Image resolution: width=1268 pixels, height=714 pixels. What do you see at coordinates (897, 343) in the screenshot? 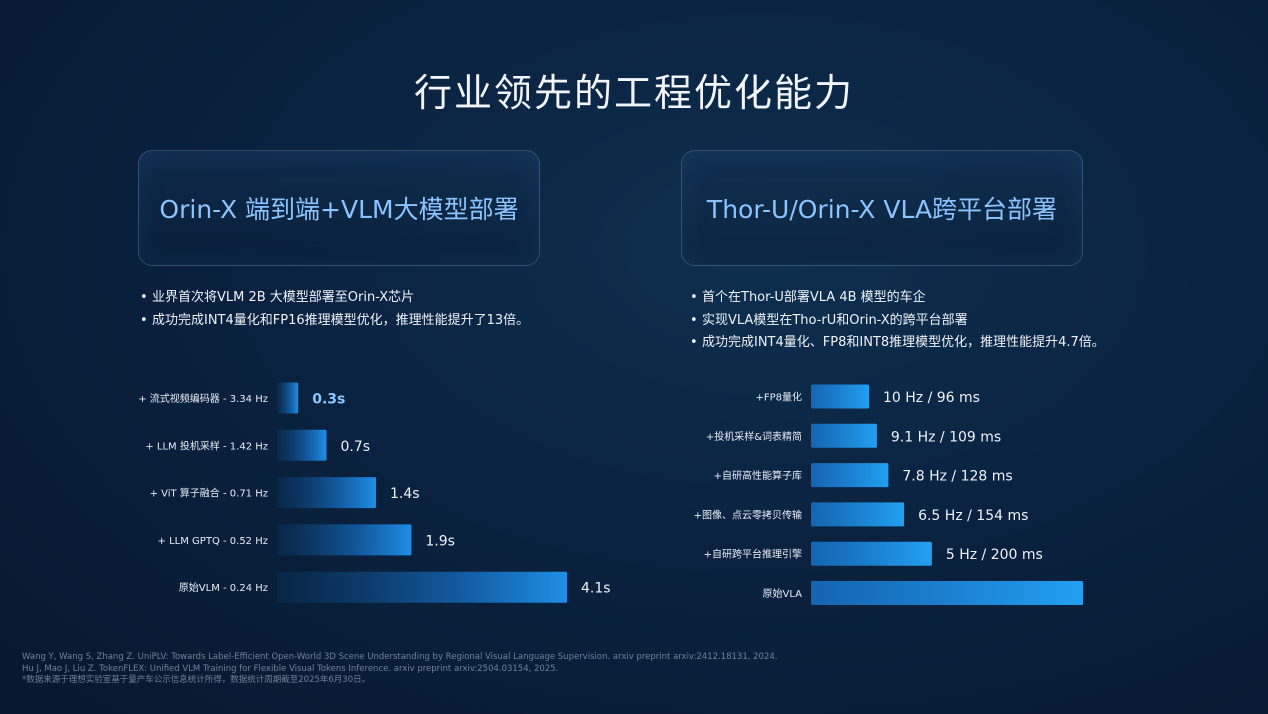
I see `right-bullet-item: 成功完成INT4量化、FP8和INT8推理模型优化，推理性能提升4.7倍。` at bounding box center [897, 343].